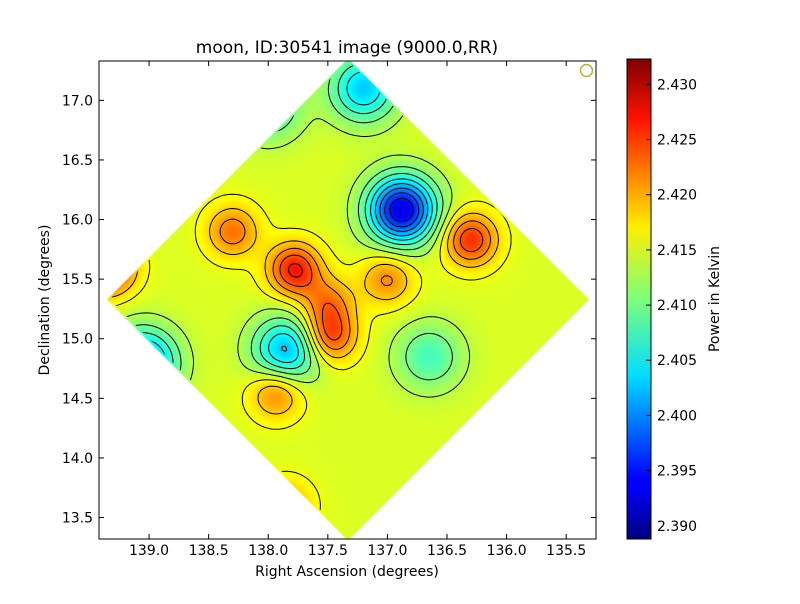  I want to click on x-tick-label: 135.5, so click(566, 551).